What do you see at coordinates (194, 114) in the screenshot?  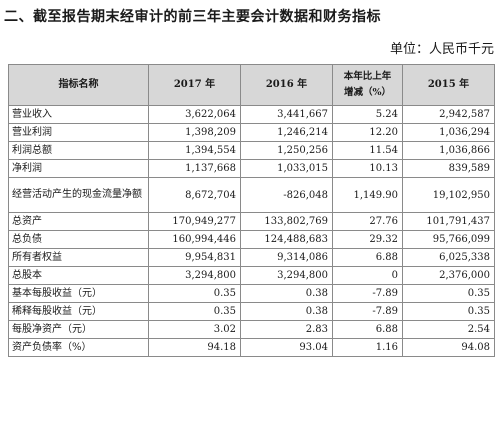 I see `cell-2017: 3,622,064` at bounding box center [194, 114].